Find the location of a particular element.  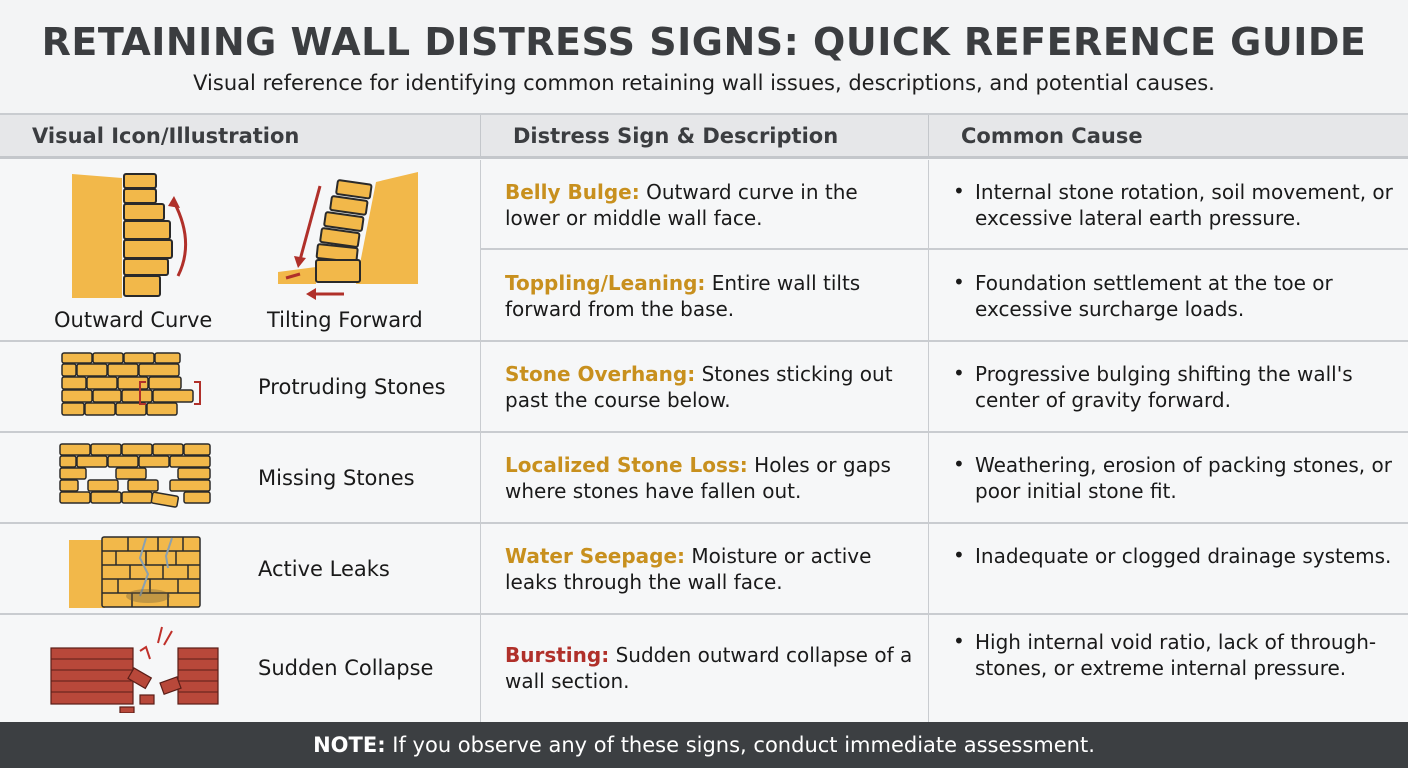

icon-label: Sudden Collapse is located at coordinates (346, 668).